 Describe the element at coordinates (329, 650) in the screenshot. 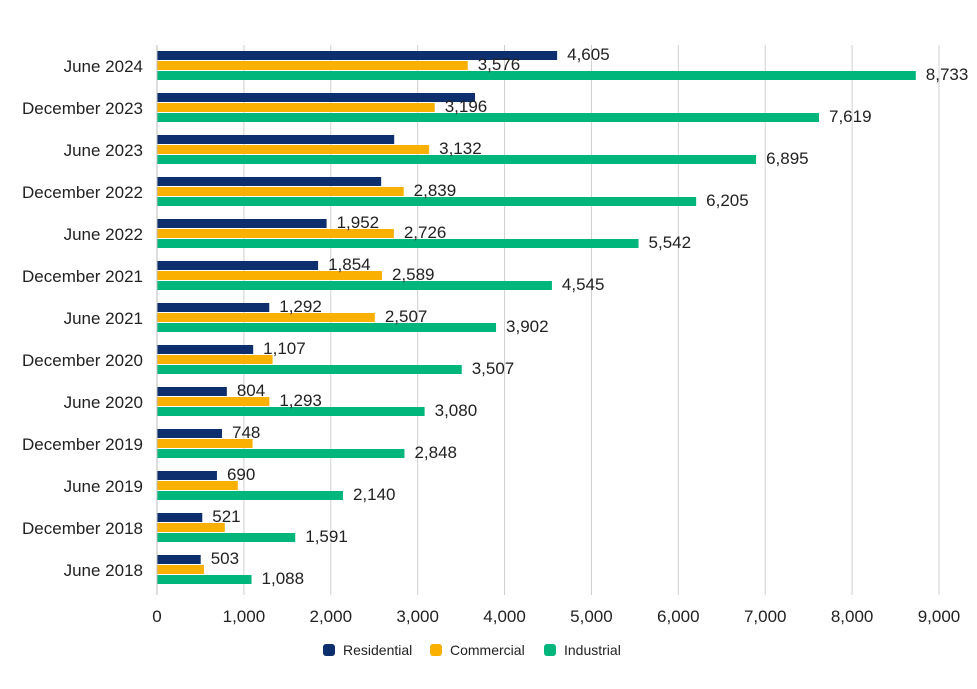

I see `legend-swatch-residential` at that location.